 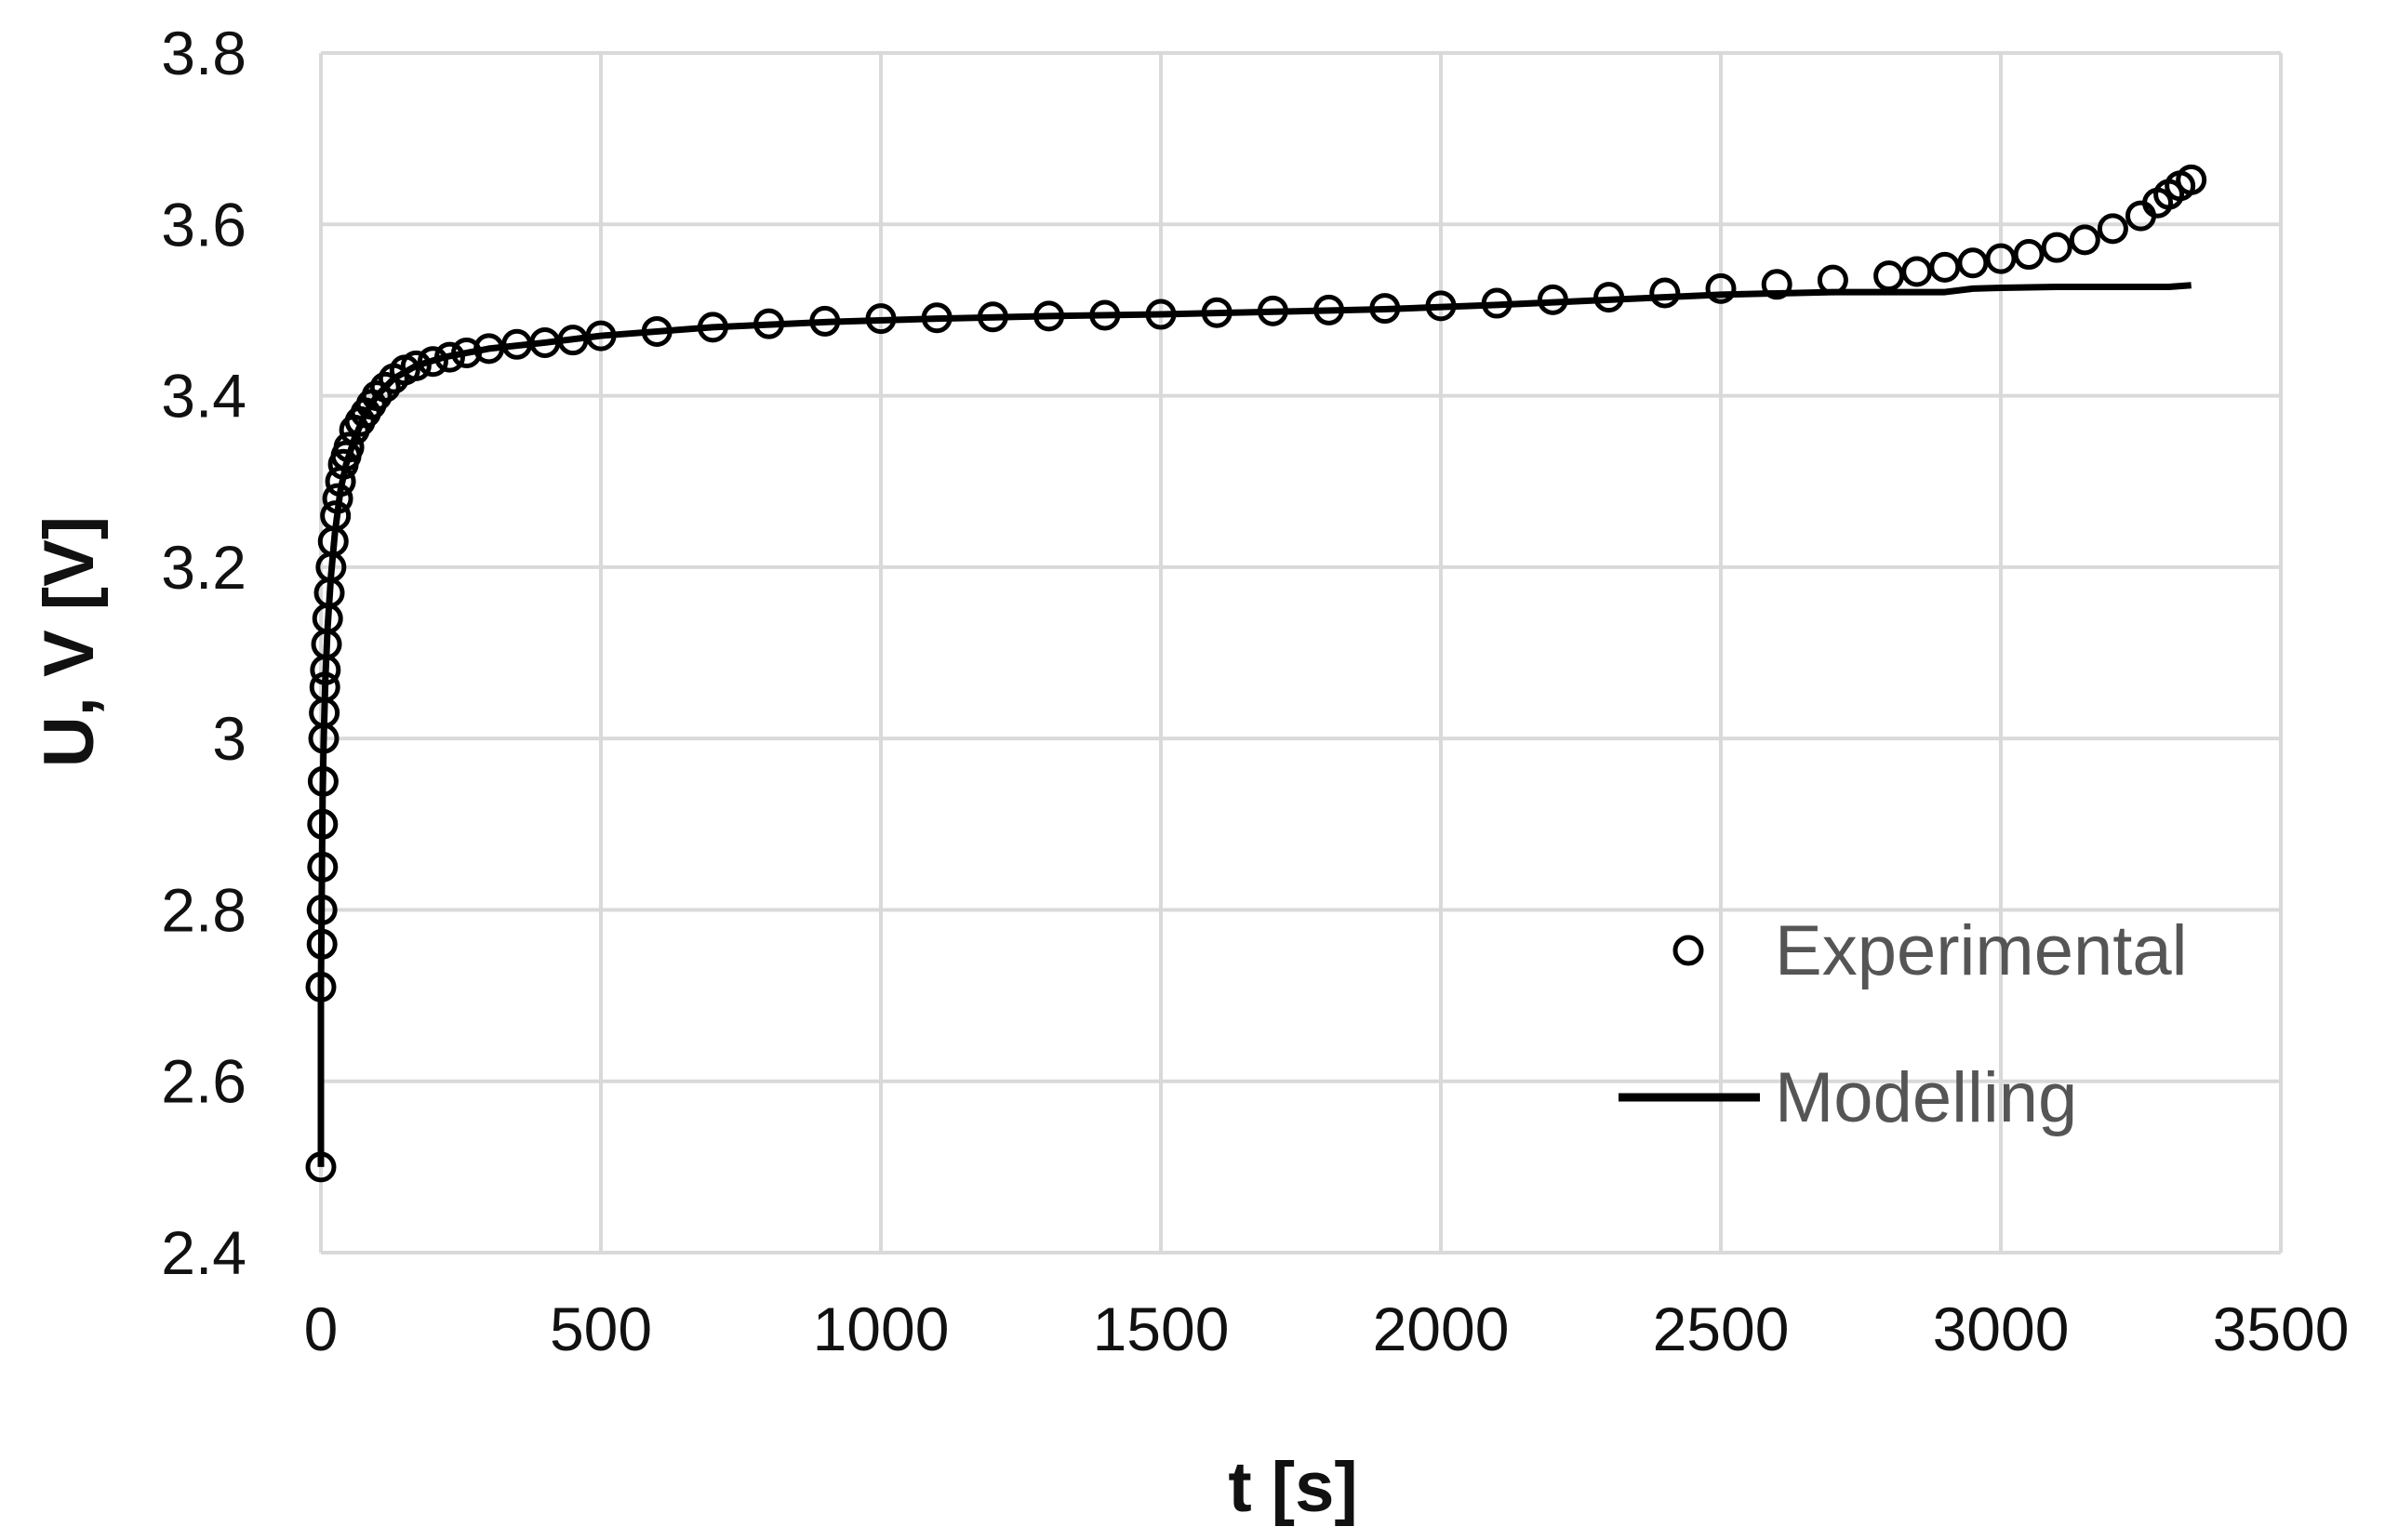 What do you see at coordinates (1981, 950) in the screenshot?
I see `legend-experimental-label: Experimental` at bounding box center [1981, 950].